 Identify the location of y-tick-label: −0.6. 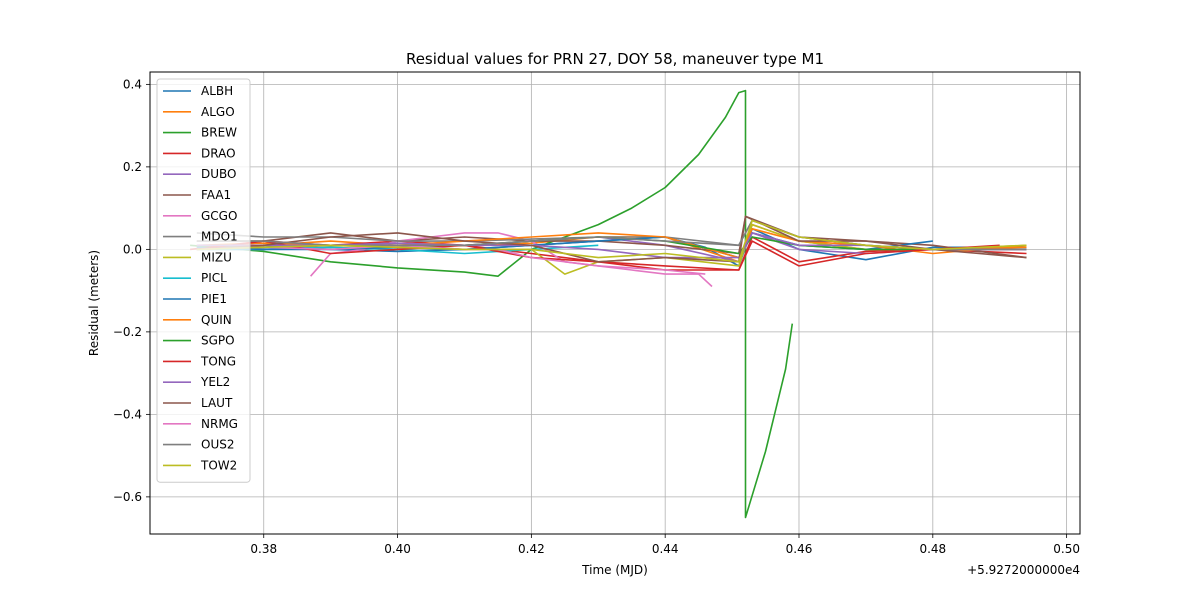
(127, 497).